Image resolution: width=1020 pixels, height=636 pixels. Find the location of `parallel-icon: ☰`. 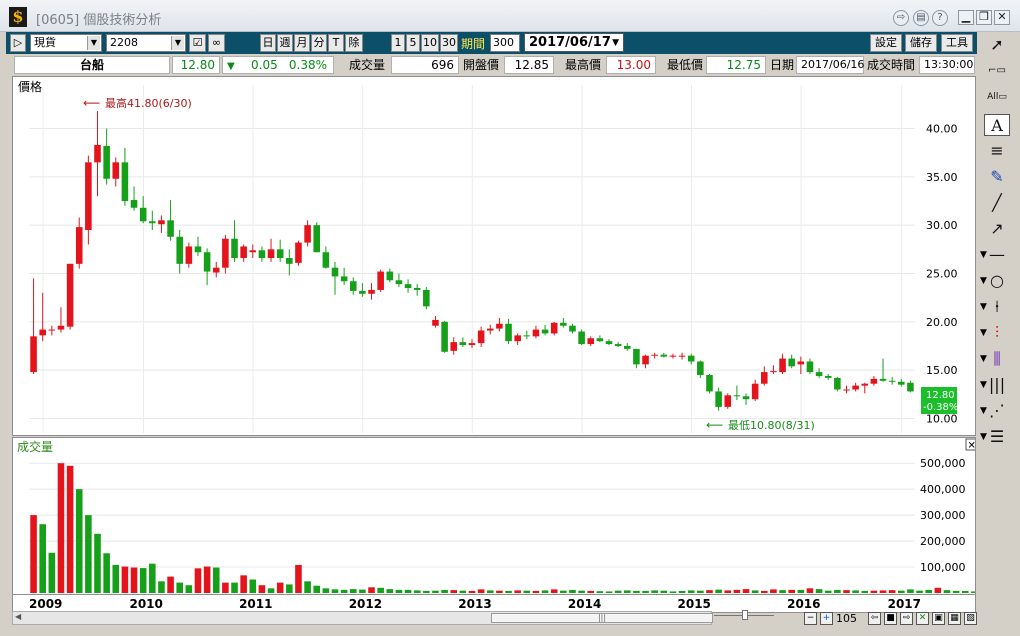

parallel-icon: ☰ is located at coordinates (997, 436).